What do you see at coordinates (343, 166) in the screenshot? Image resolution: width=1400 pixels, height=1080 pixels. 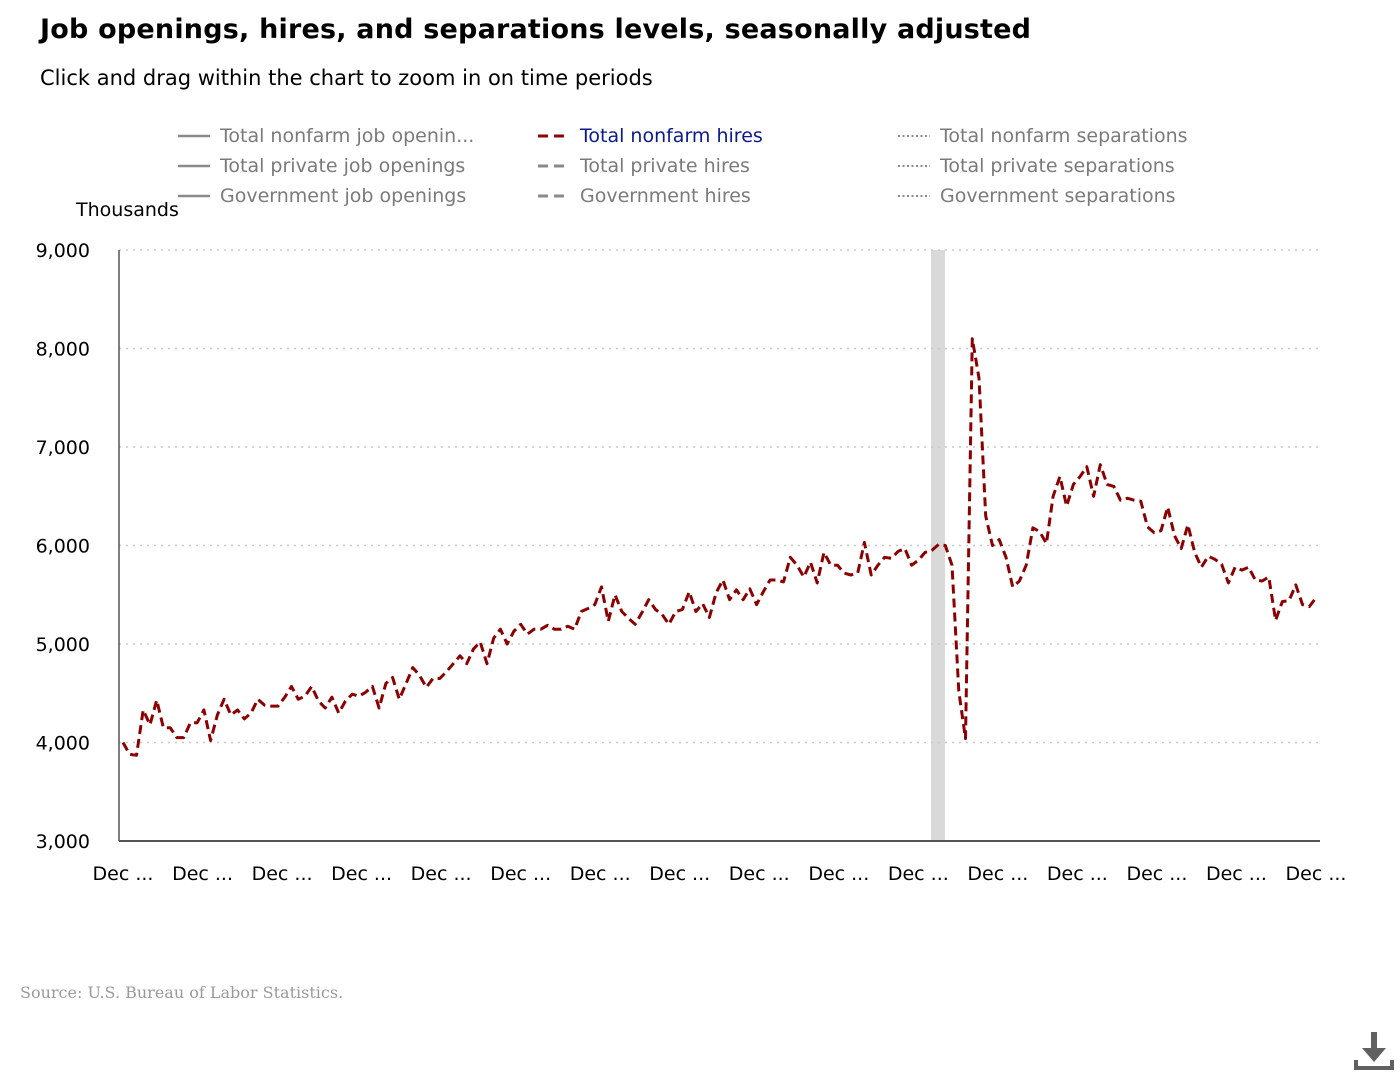 I see `legend-label: Total private job openings` at bounding box center [343, 166].